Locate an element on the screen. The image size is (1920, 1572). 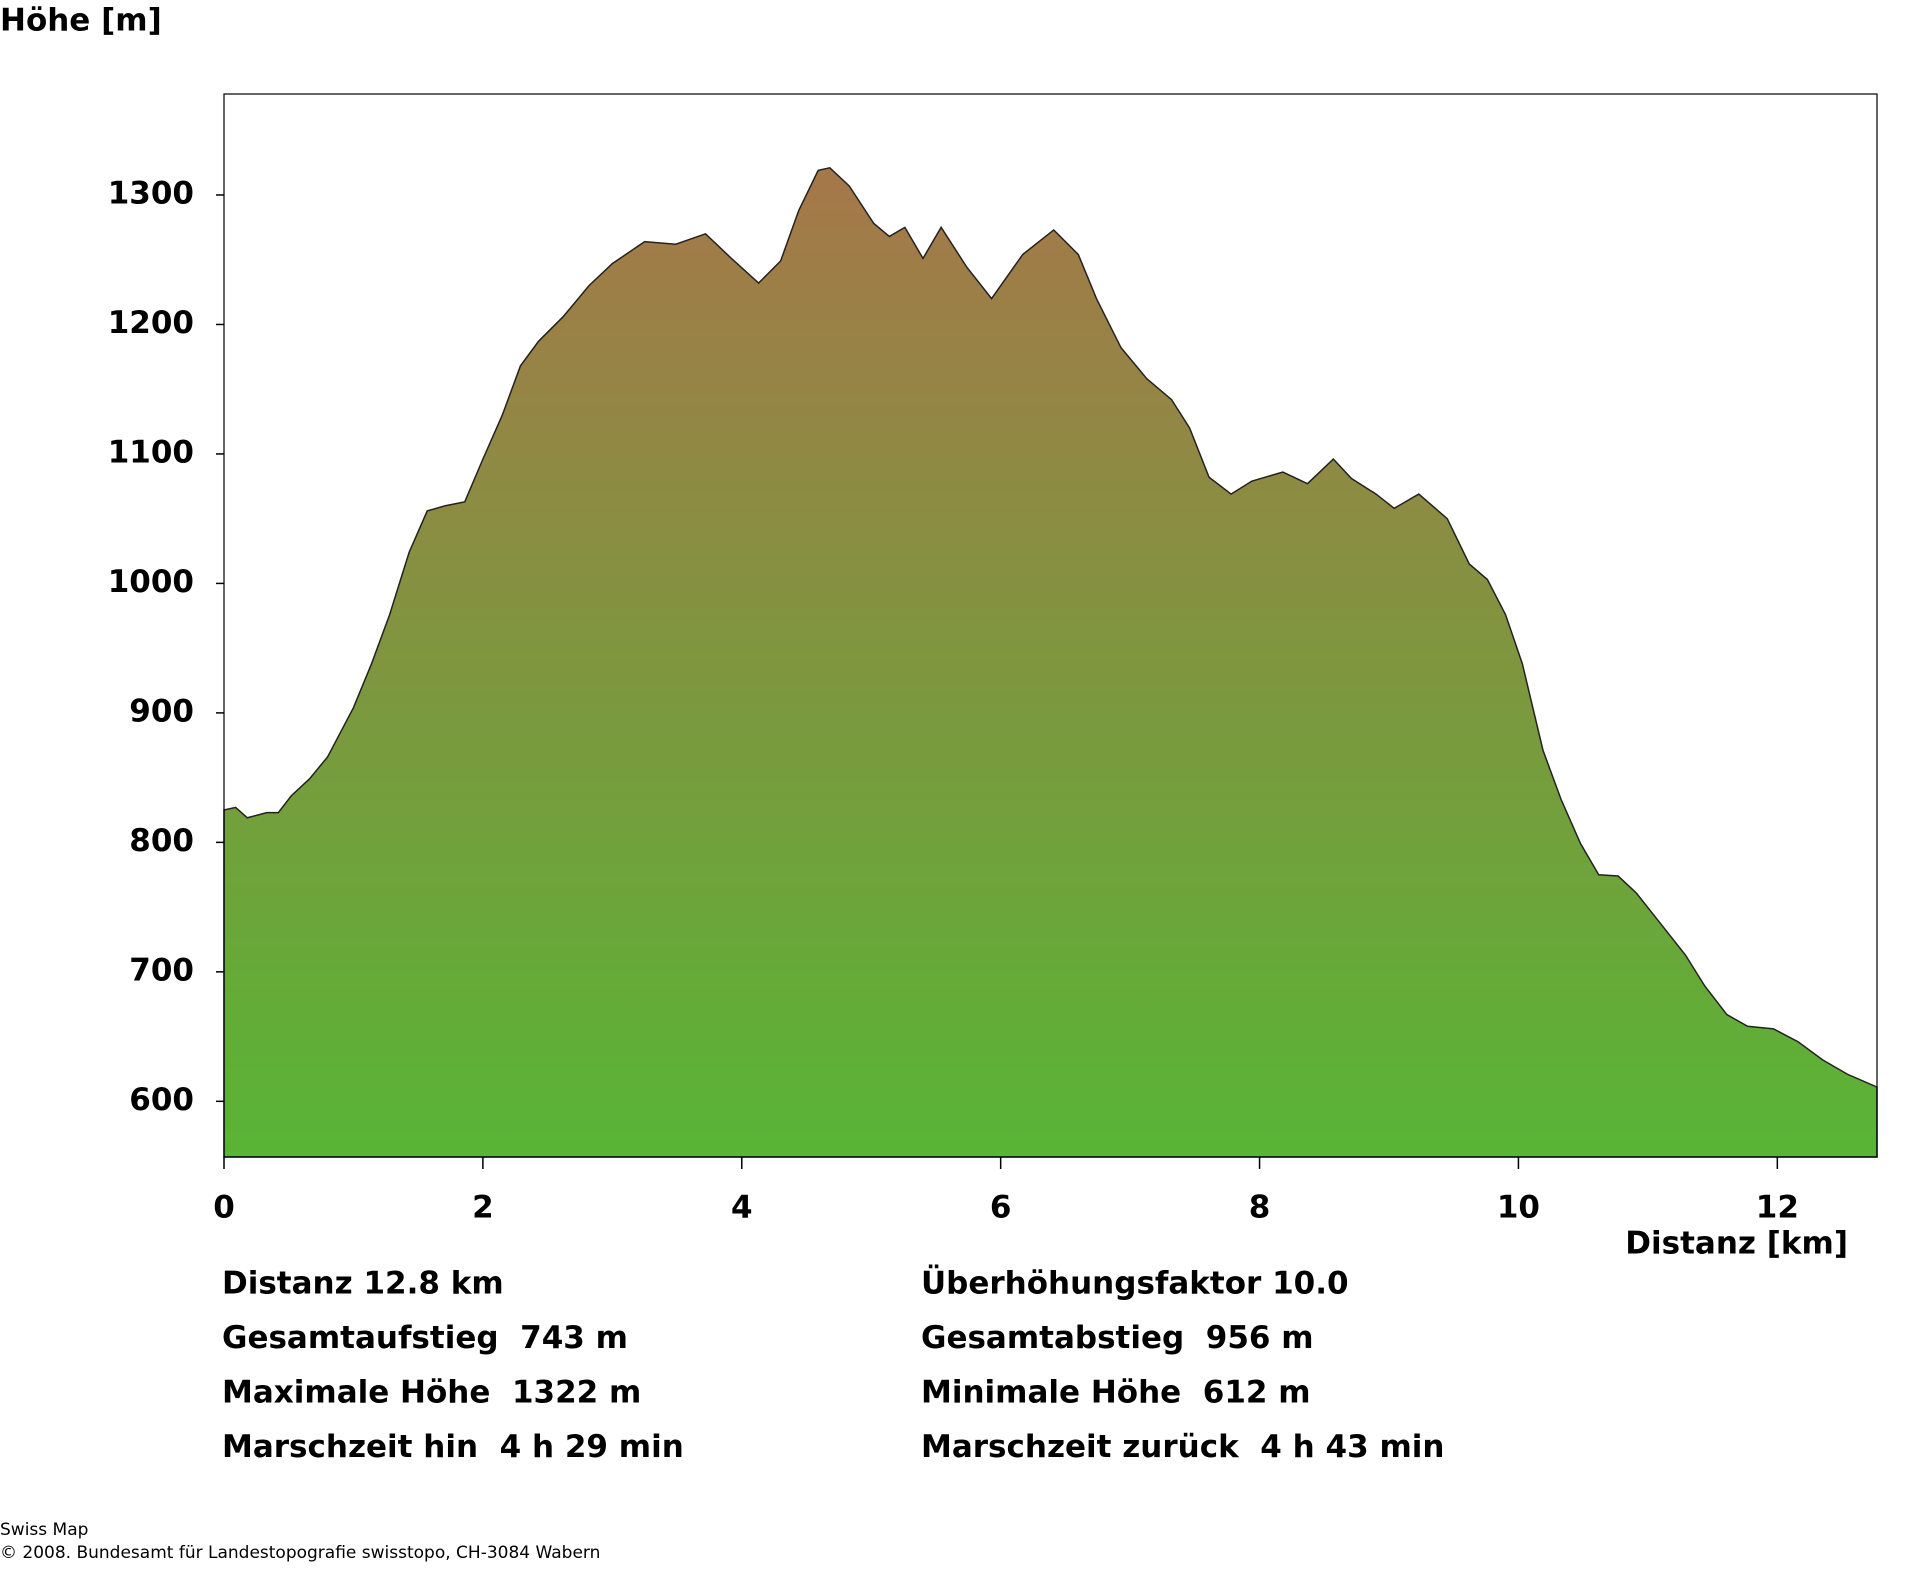
x-tick-label: 10 is located at coordinates (1518, 1208).